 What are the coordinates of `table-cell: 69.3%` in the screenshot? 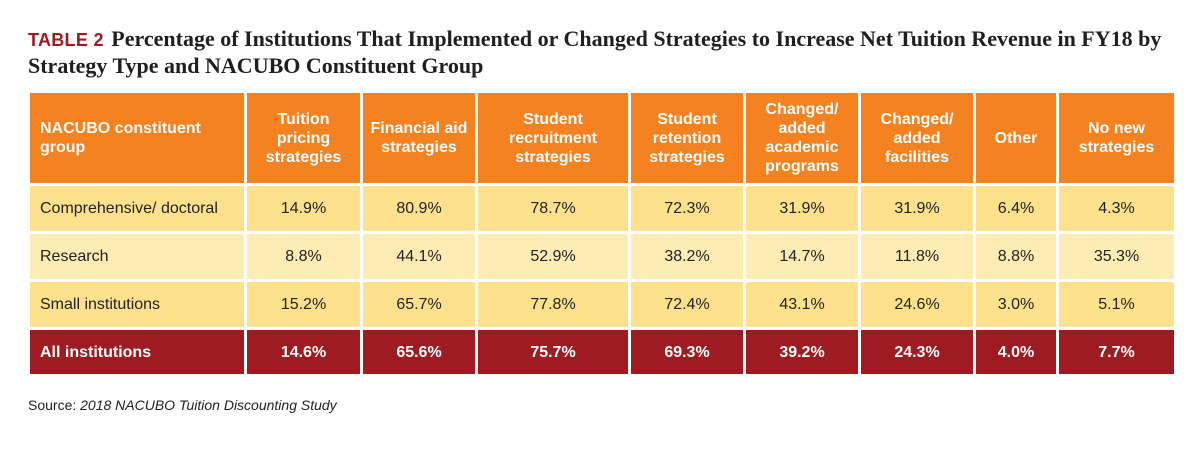 It's located at (687, 352).